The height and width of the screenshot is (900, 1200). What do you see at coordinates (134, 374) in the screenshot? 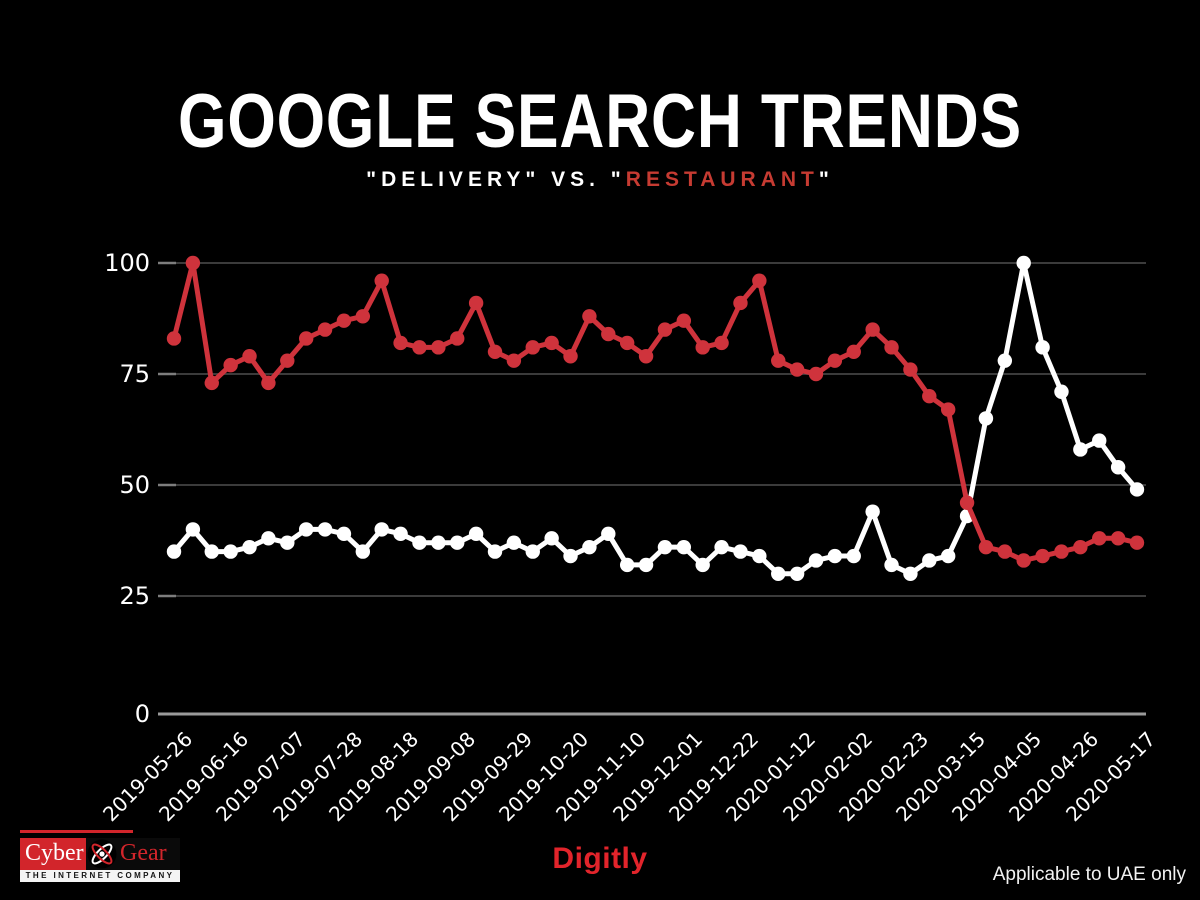
I see `y-axis-tick-label-75: 75` at bounding box center [134, 374].